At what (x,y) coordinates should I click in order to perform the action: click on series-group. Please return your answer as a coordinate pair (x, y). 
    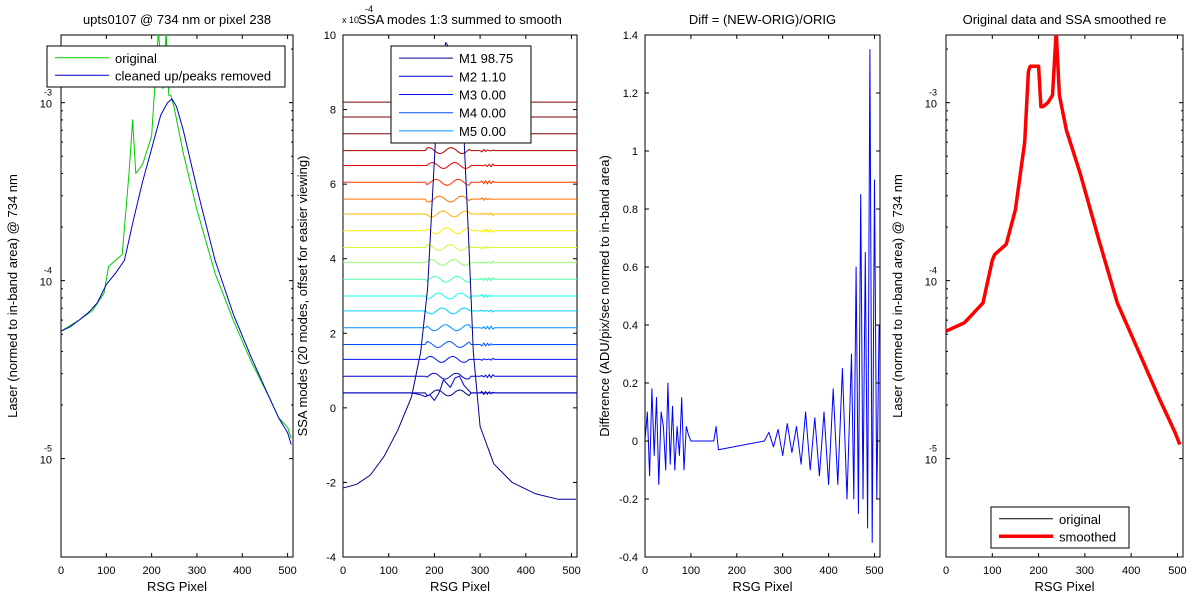
    Looking at the image, I should click on (176, 240).